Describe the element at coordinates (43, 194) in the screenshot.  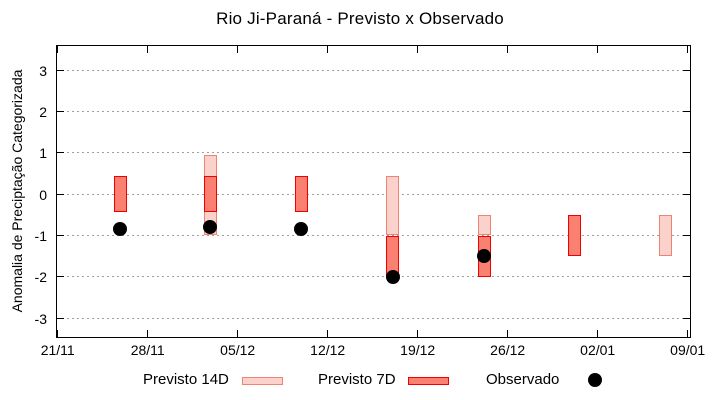
I see `y-tick-label: 0` at that location.